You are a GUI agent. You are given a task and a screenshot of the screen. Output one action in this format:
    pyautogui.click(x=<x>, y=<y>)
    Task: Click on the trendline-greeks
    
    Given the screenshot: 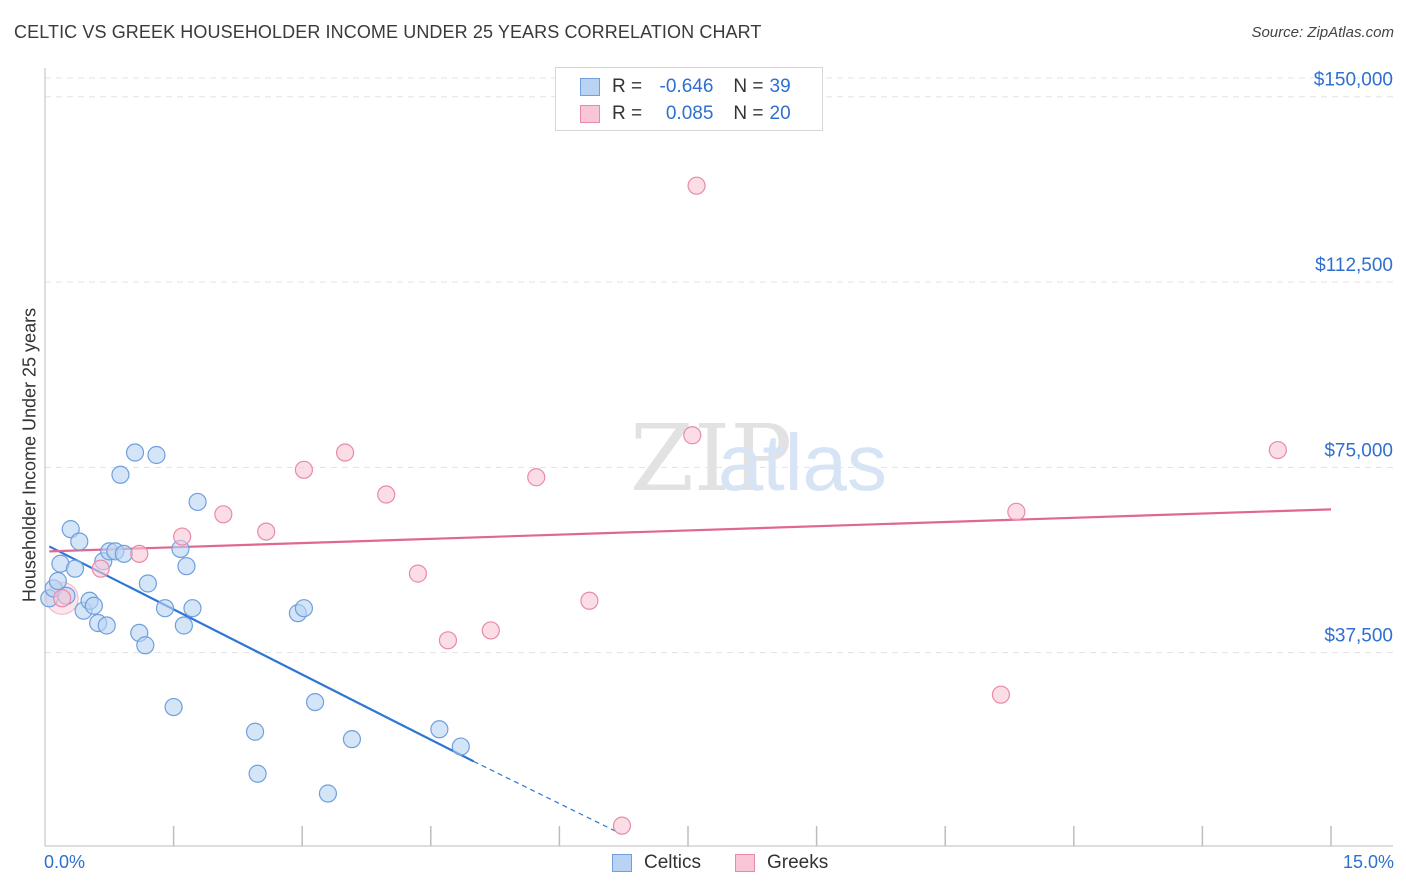 What is the action you would take?
    pyautogui.click(x=690, y=530)
    